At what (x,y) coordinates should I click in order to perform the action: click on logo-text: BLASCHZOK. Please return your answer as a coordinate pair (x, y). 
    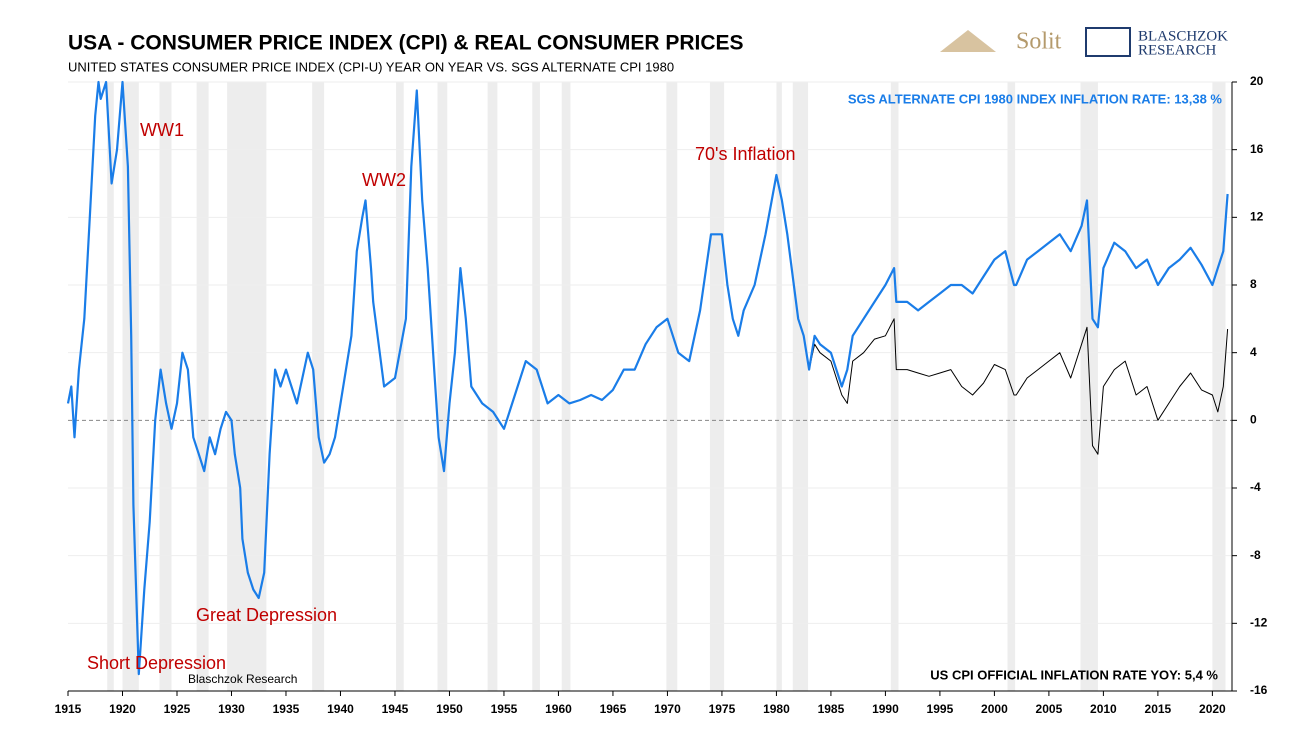
    Looking at the image, I should click on (1183, 36).